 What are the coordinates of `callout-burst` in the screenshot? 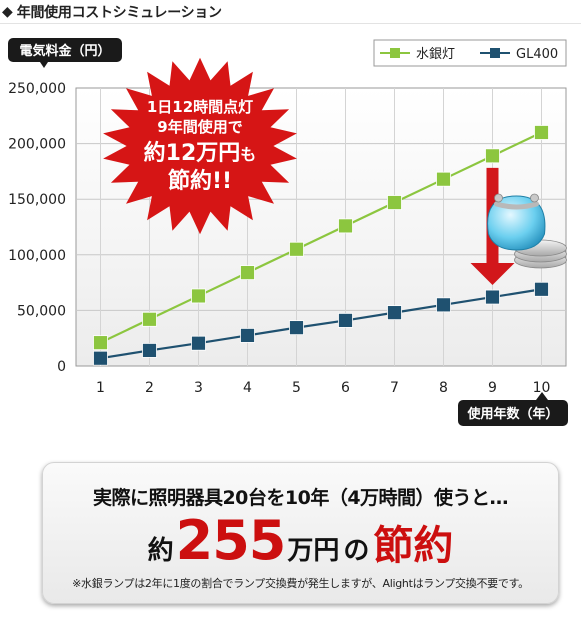 It's located at (200, 146).